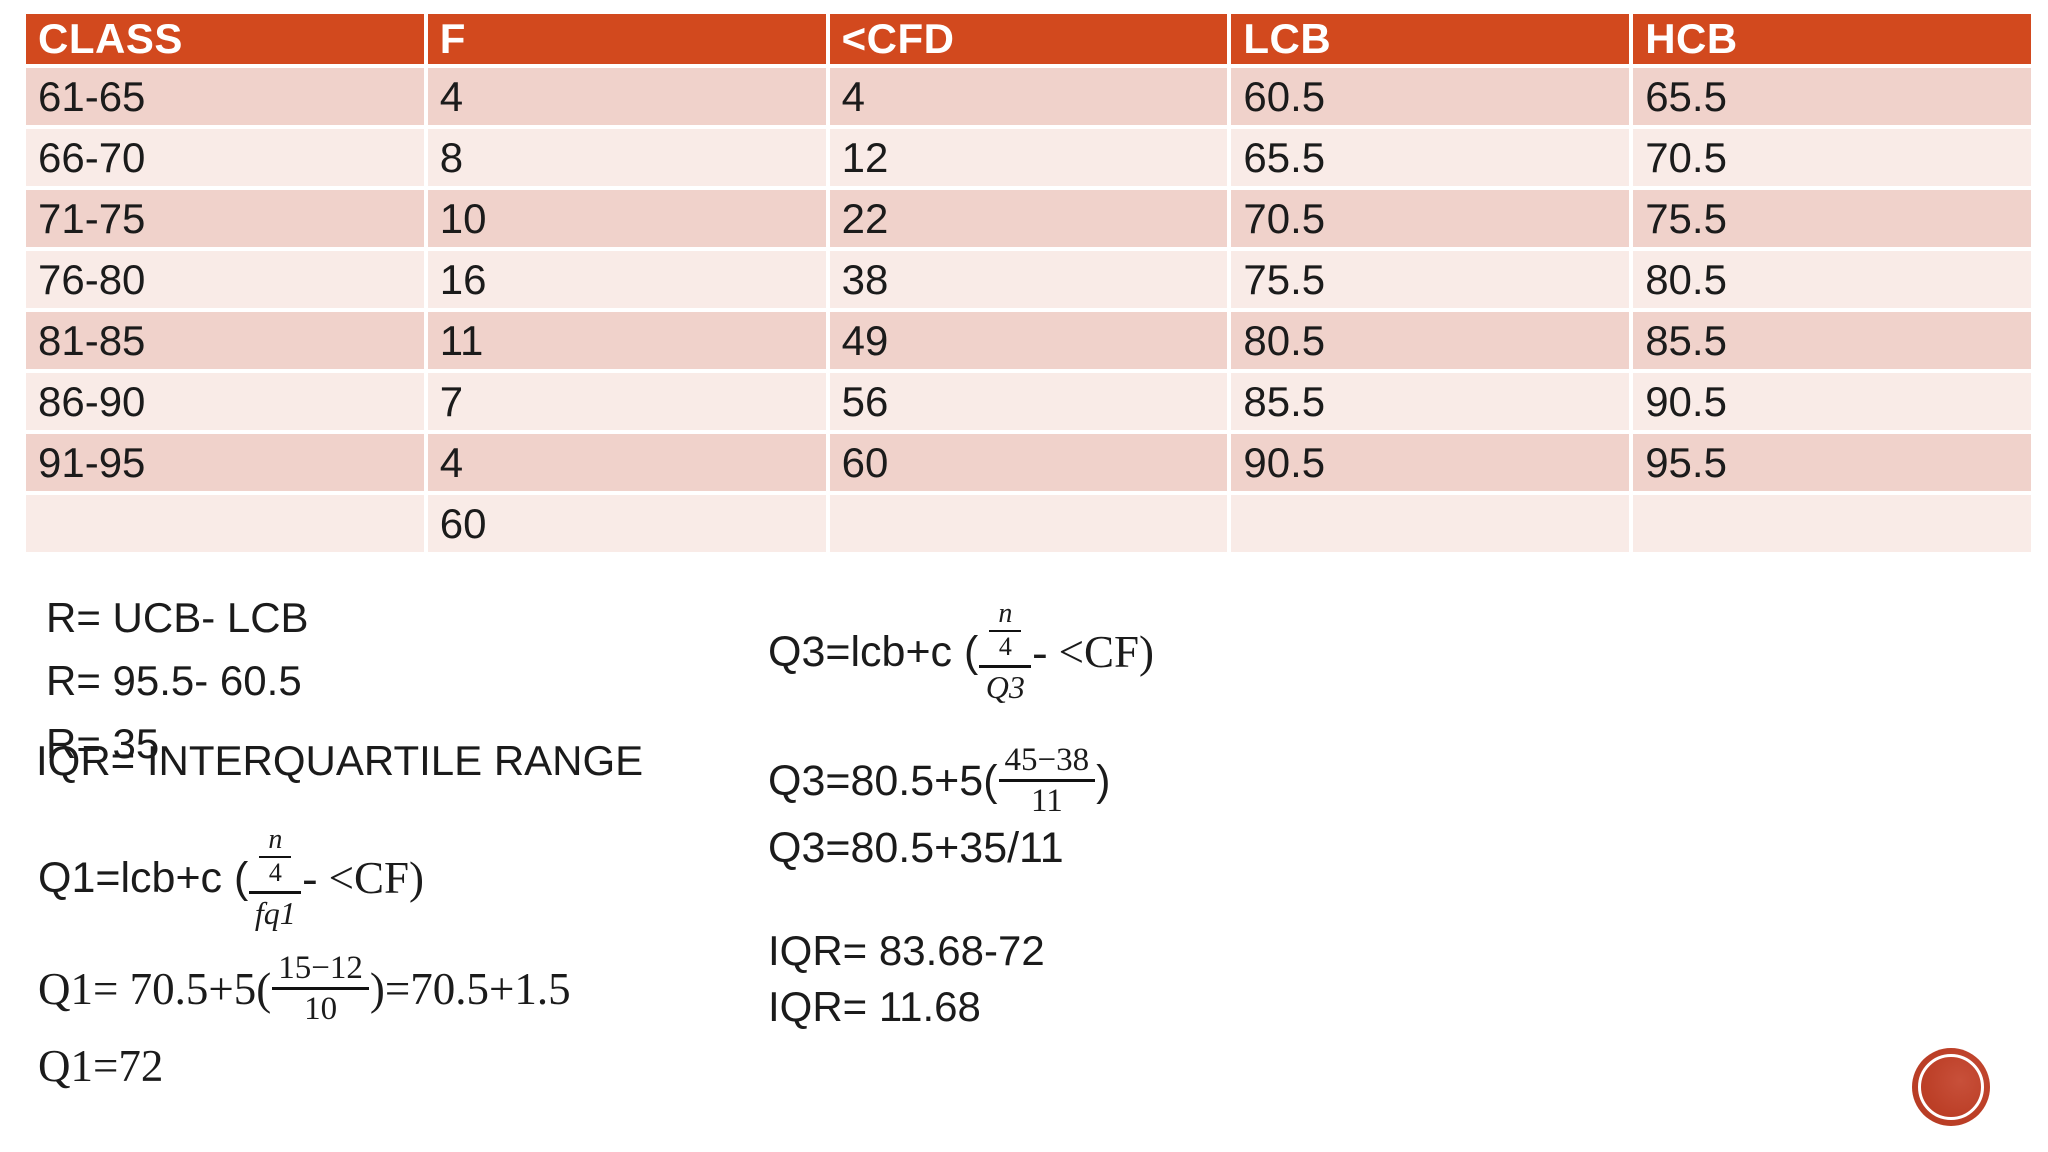 The width and height of the screenshot is (2048, 1152). I want to click on table-cell: 38, so click(1028, 279).